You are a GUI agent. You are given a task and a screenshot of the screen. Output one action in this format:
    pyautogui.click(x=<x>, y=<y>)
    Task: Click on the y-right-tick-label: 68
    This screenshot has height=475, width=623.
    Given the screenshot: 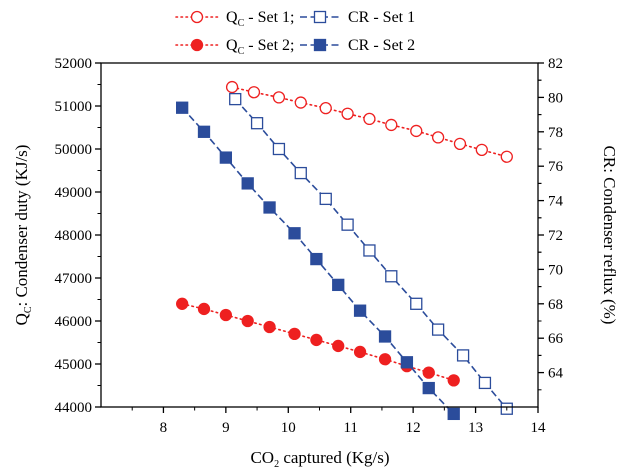 What is the action you would take?
    pyautogui.click(x=555, y=305)
    